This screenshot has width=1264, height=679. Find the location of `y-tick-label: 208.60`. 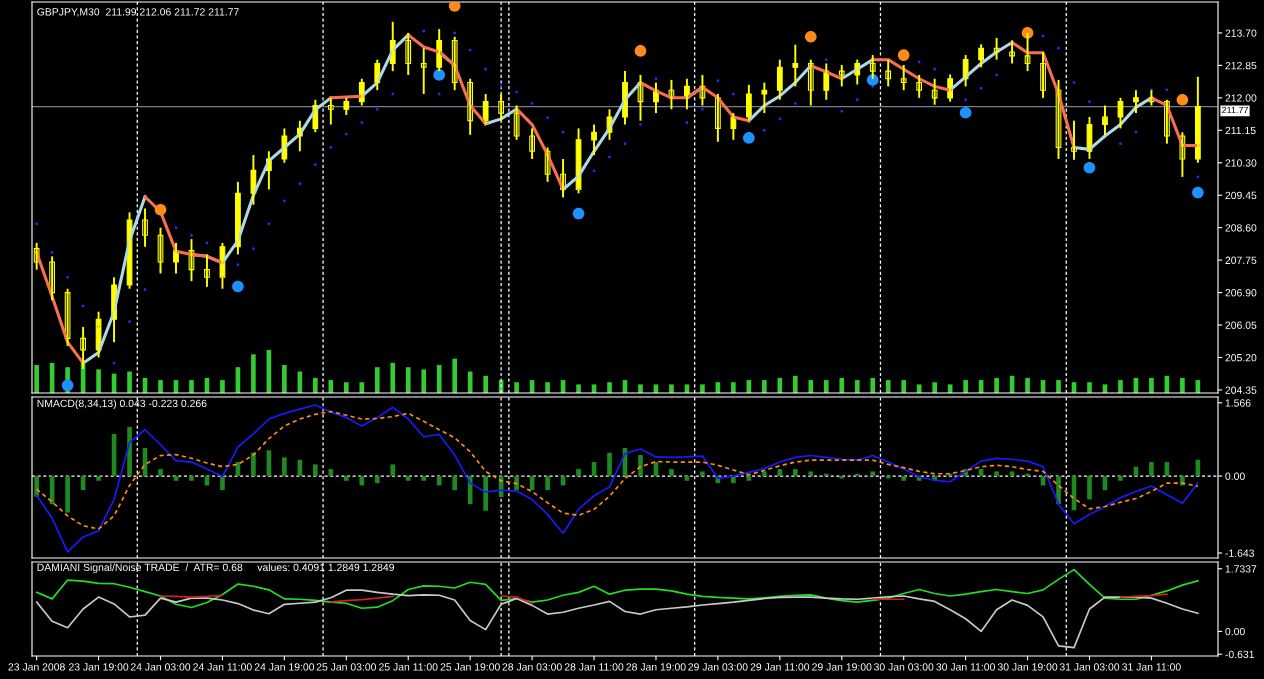

y-tick-label: 208.60 is located at coordinates (1241, 228).